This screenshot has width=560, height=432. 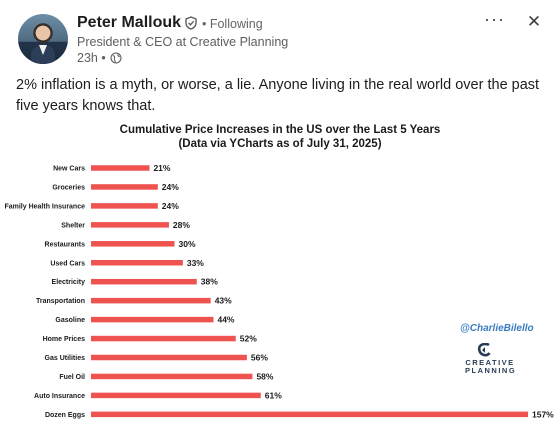 I want to click on globe-icon, so click(x=116, y=58).